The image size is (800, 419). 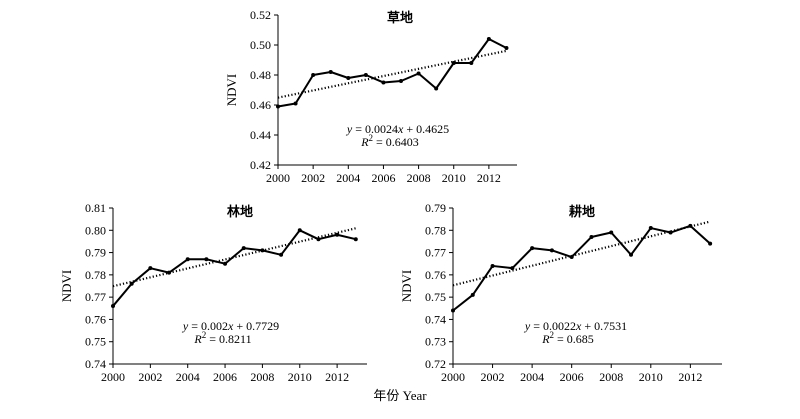 What do you see at coordinates (260, 45) in the screenshot?
I see `grassland-y-tick-label: 0.50` at bounding box center [260, 45].